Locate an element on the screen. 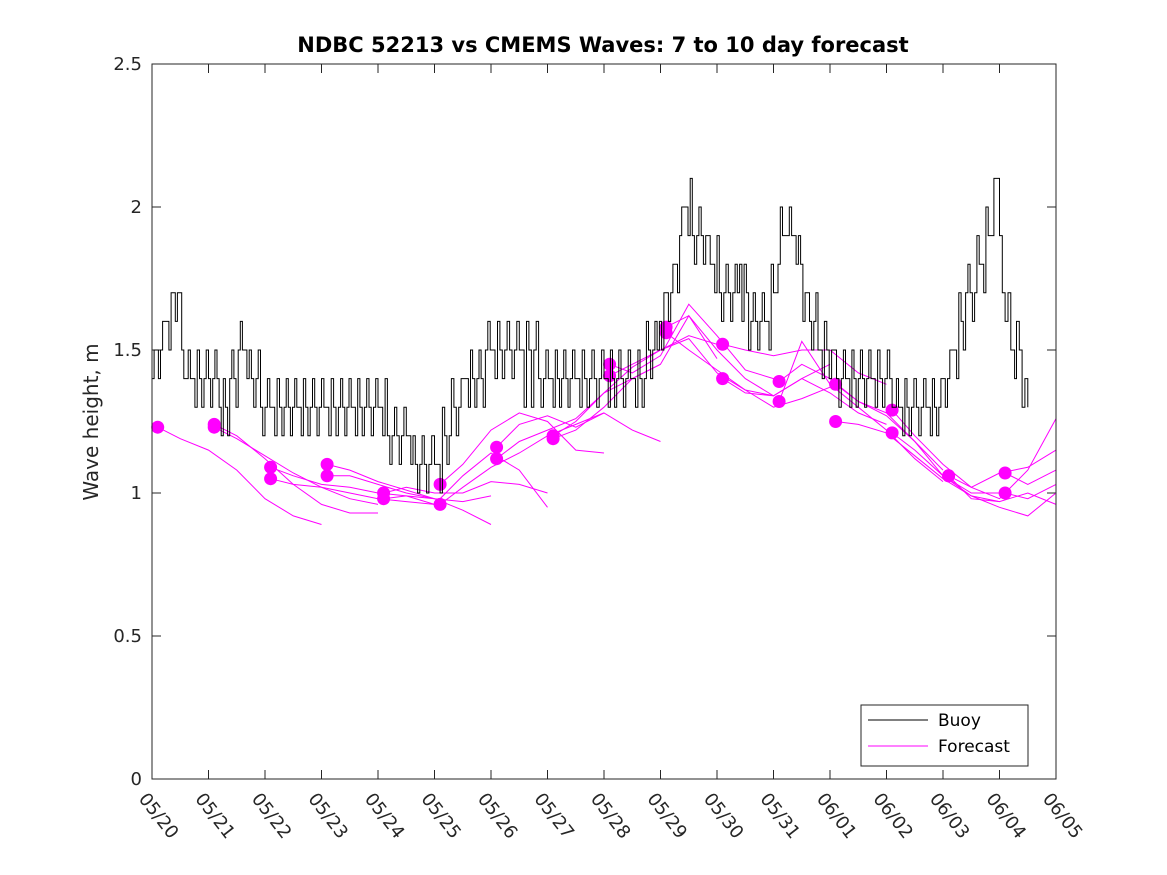  y-tick-labels: 0 0.5 1 1.5 2 2.5 is located at coordinates (127, 422).